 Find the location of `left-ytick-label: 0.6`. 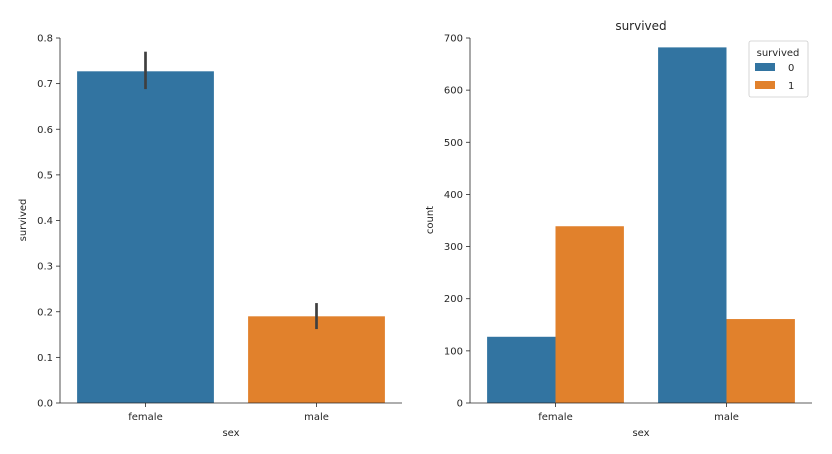

left-ytick-label: 0.6 is located at coordinates (45, 130).